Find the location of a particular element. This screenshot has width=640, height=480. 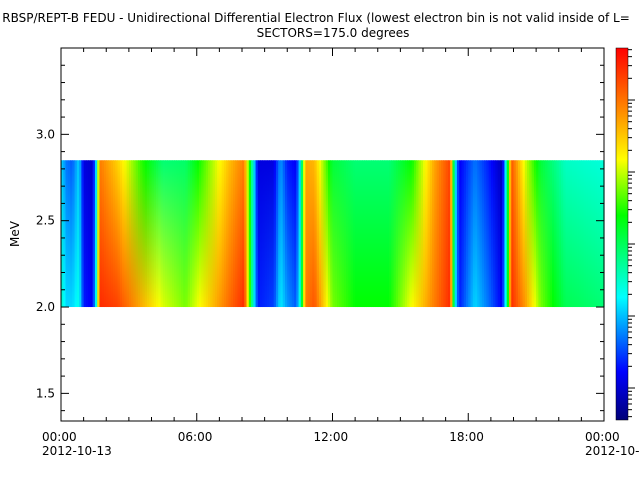

y-axis-label: MeV is located at coordinates (15, 233).